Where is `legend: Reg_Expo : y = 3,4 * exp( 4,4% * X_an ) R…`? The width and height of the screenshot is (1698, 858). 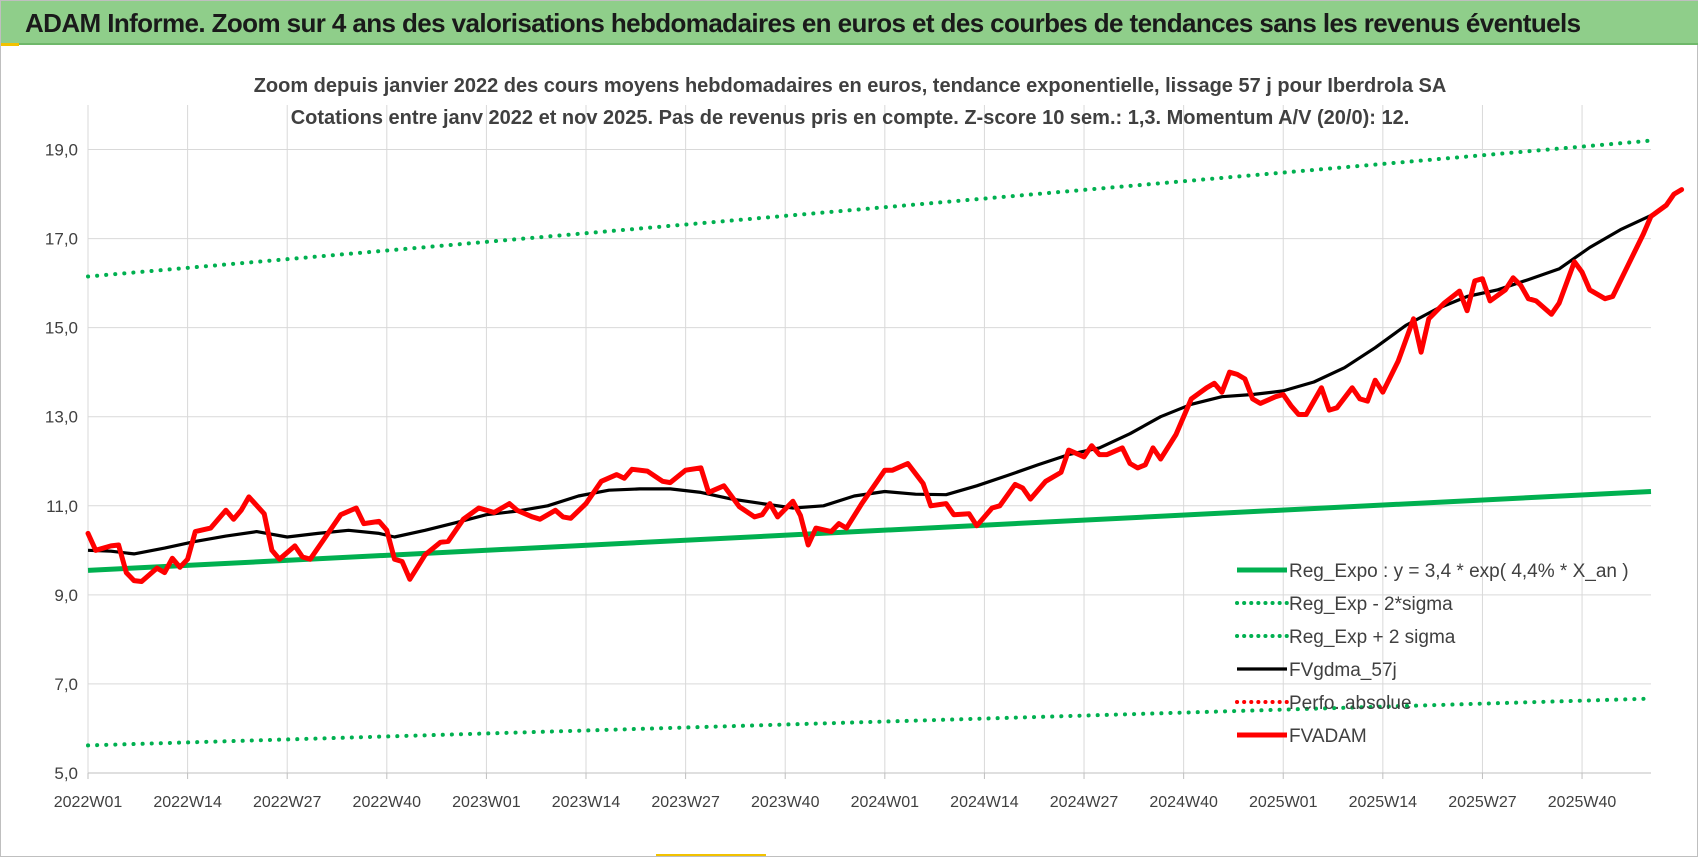 legend: Reg_Expo : y = 3,4 * exp( 4,4% * X_an ) R… is located at coordinates (1432, 654).